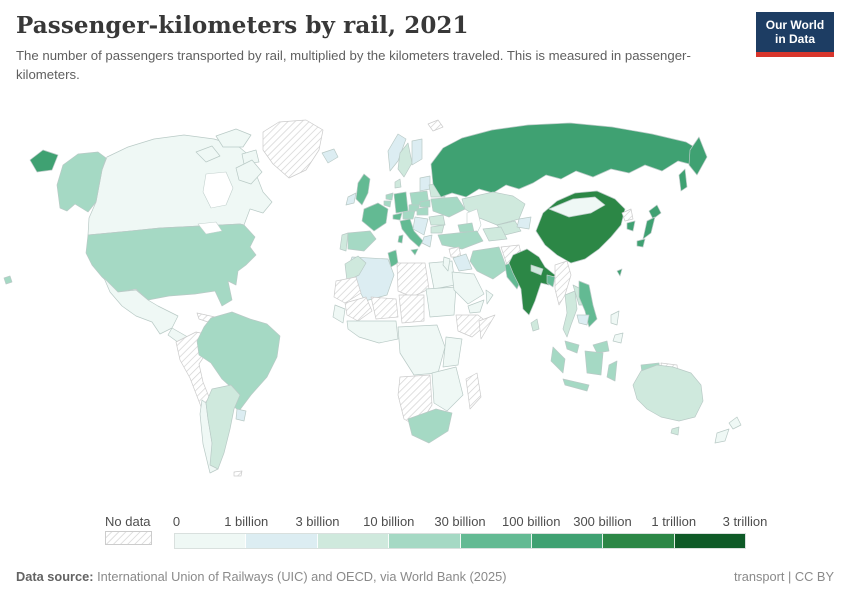 This screenshot has height=600, width=850. I want to click on country-indonesia-sumatra, so click(558, 360).